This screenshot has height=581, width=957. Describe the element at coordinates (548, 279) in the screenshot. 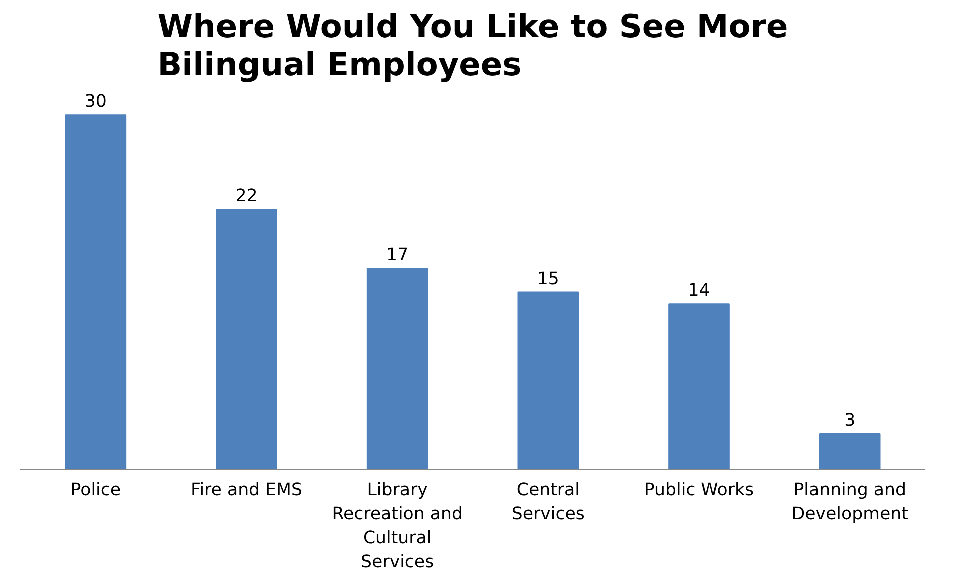

I see `data-label: 15` at that location.